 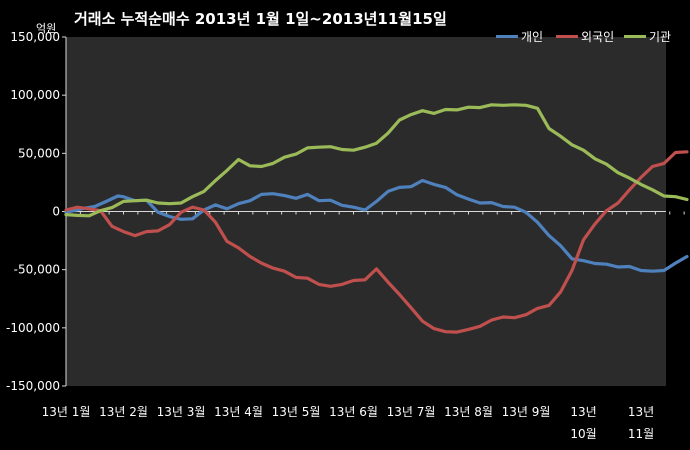 What do you see at coordinates (353, 412) in the screenshot?
I see `x-tick-label: 13년 6월` at bounding box center [353, 412].